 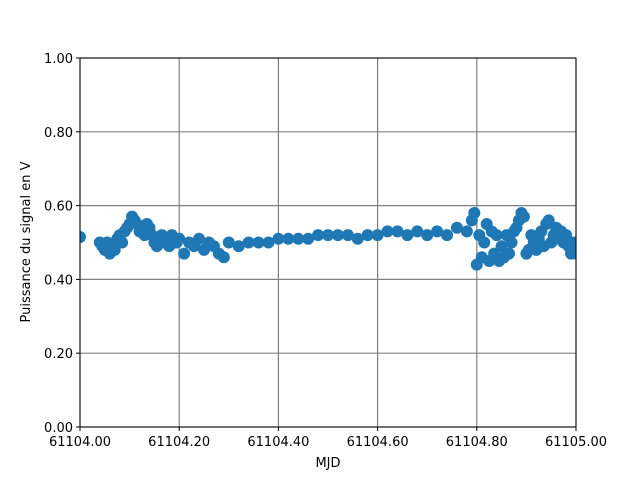 What do you see at coordinates (58, 354) in the screenshot?
I see `y-tick-label: 0.20` at bounding box center [58, 354].